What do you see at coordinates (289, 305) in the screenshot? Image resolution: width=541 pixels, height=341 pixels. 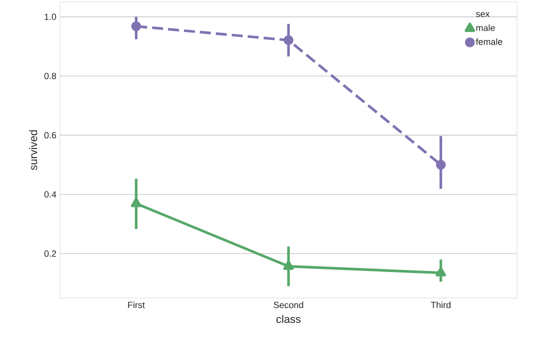 I see `x-tick-label: Second` at bounding box center [289, 305].